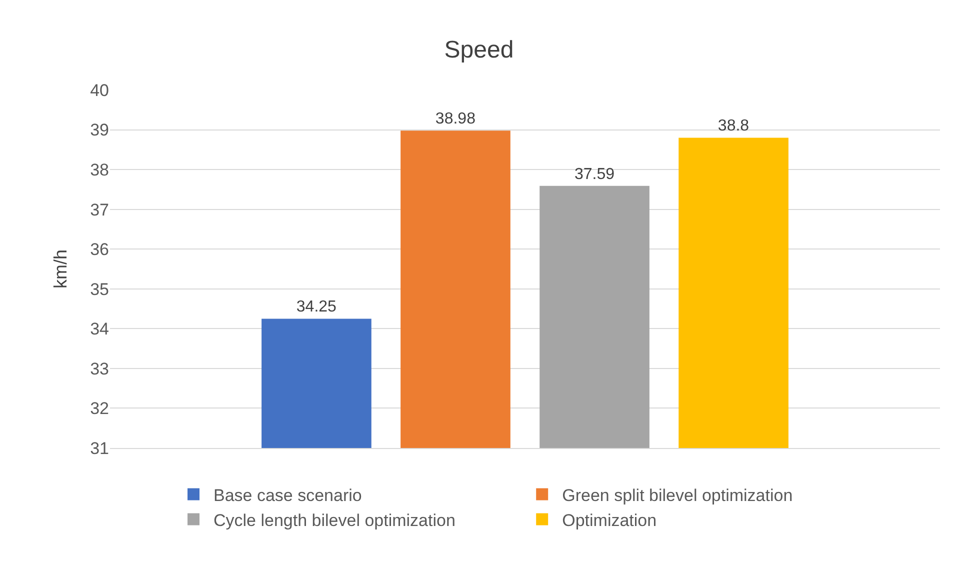 The height and width of the screenshot is (578, 958). I want to click on legend-label: Base case scenario, so click(288, 495).